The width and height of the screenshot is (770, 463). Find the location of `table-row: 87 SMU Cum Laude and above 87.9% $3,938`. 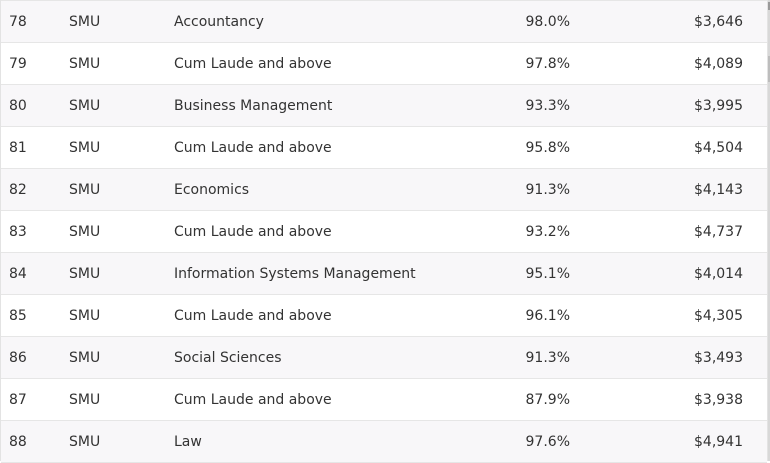

table-row: 87 SMU Cum Laude and above 87.9% $3,938 is located at coordinates (384, 400).